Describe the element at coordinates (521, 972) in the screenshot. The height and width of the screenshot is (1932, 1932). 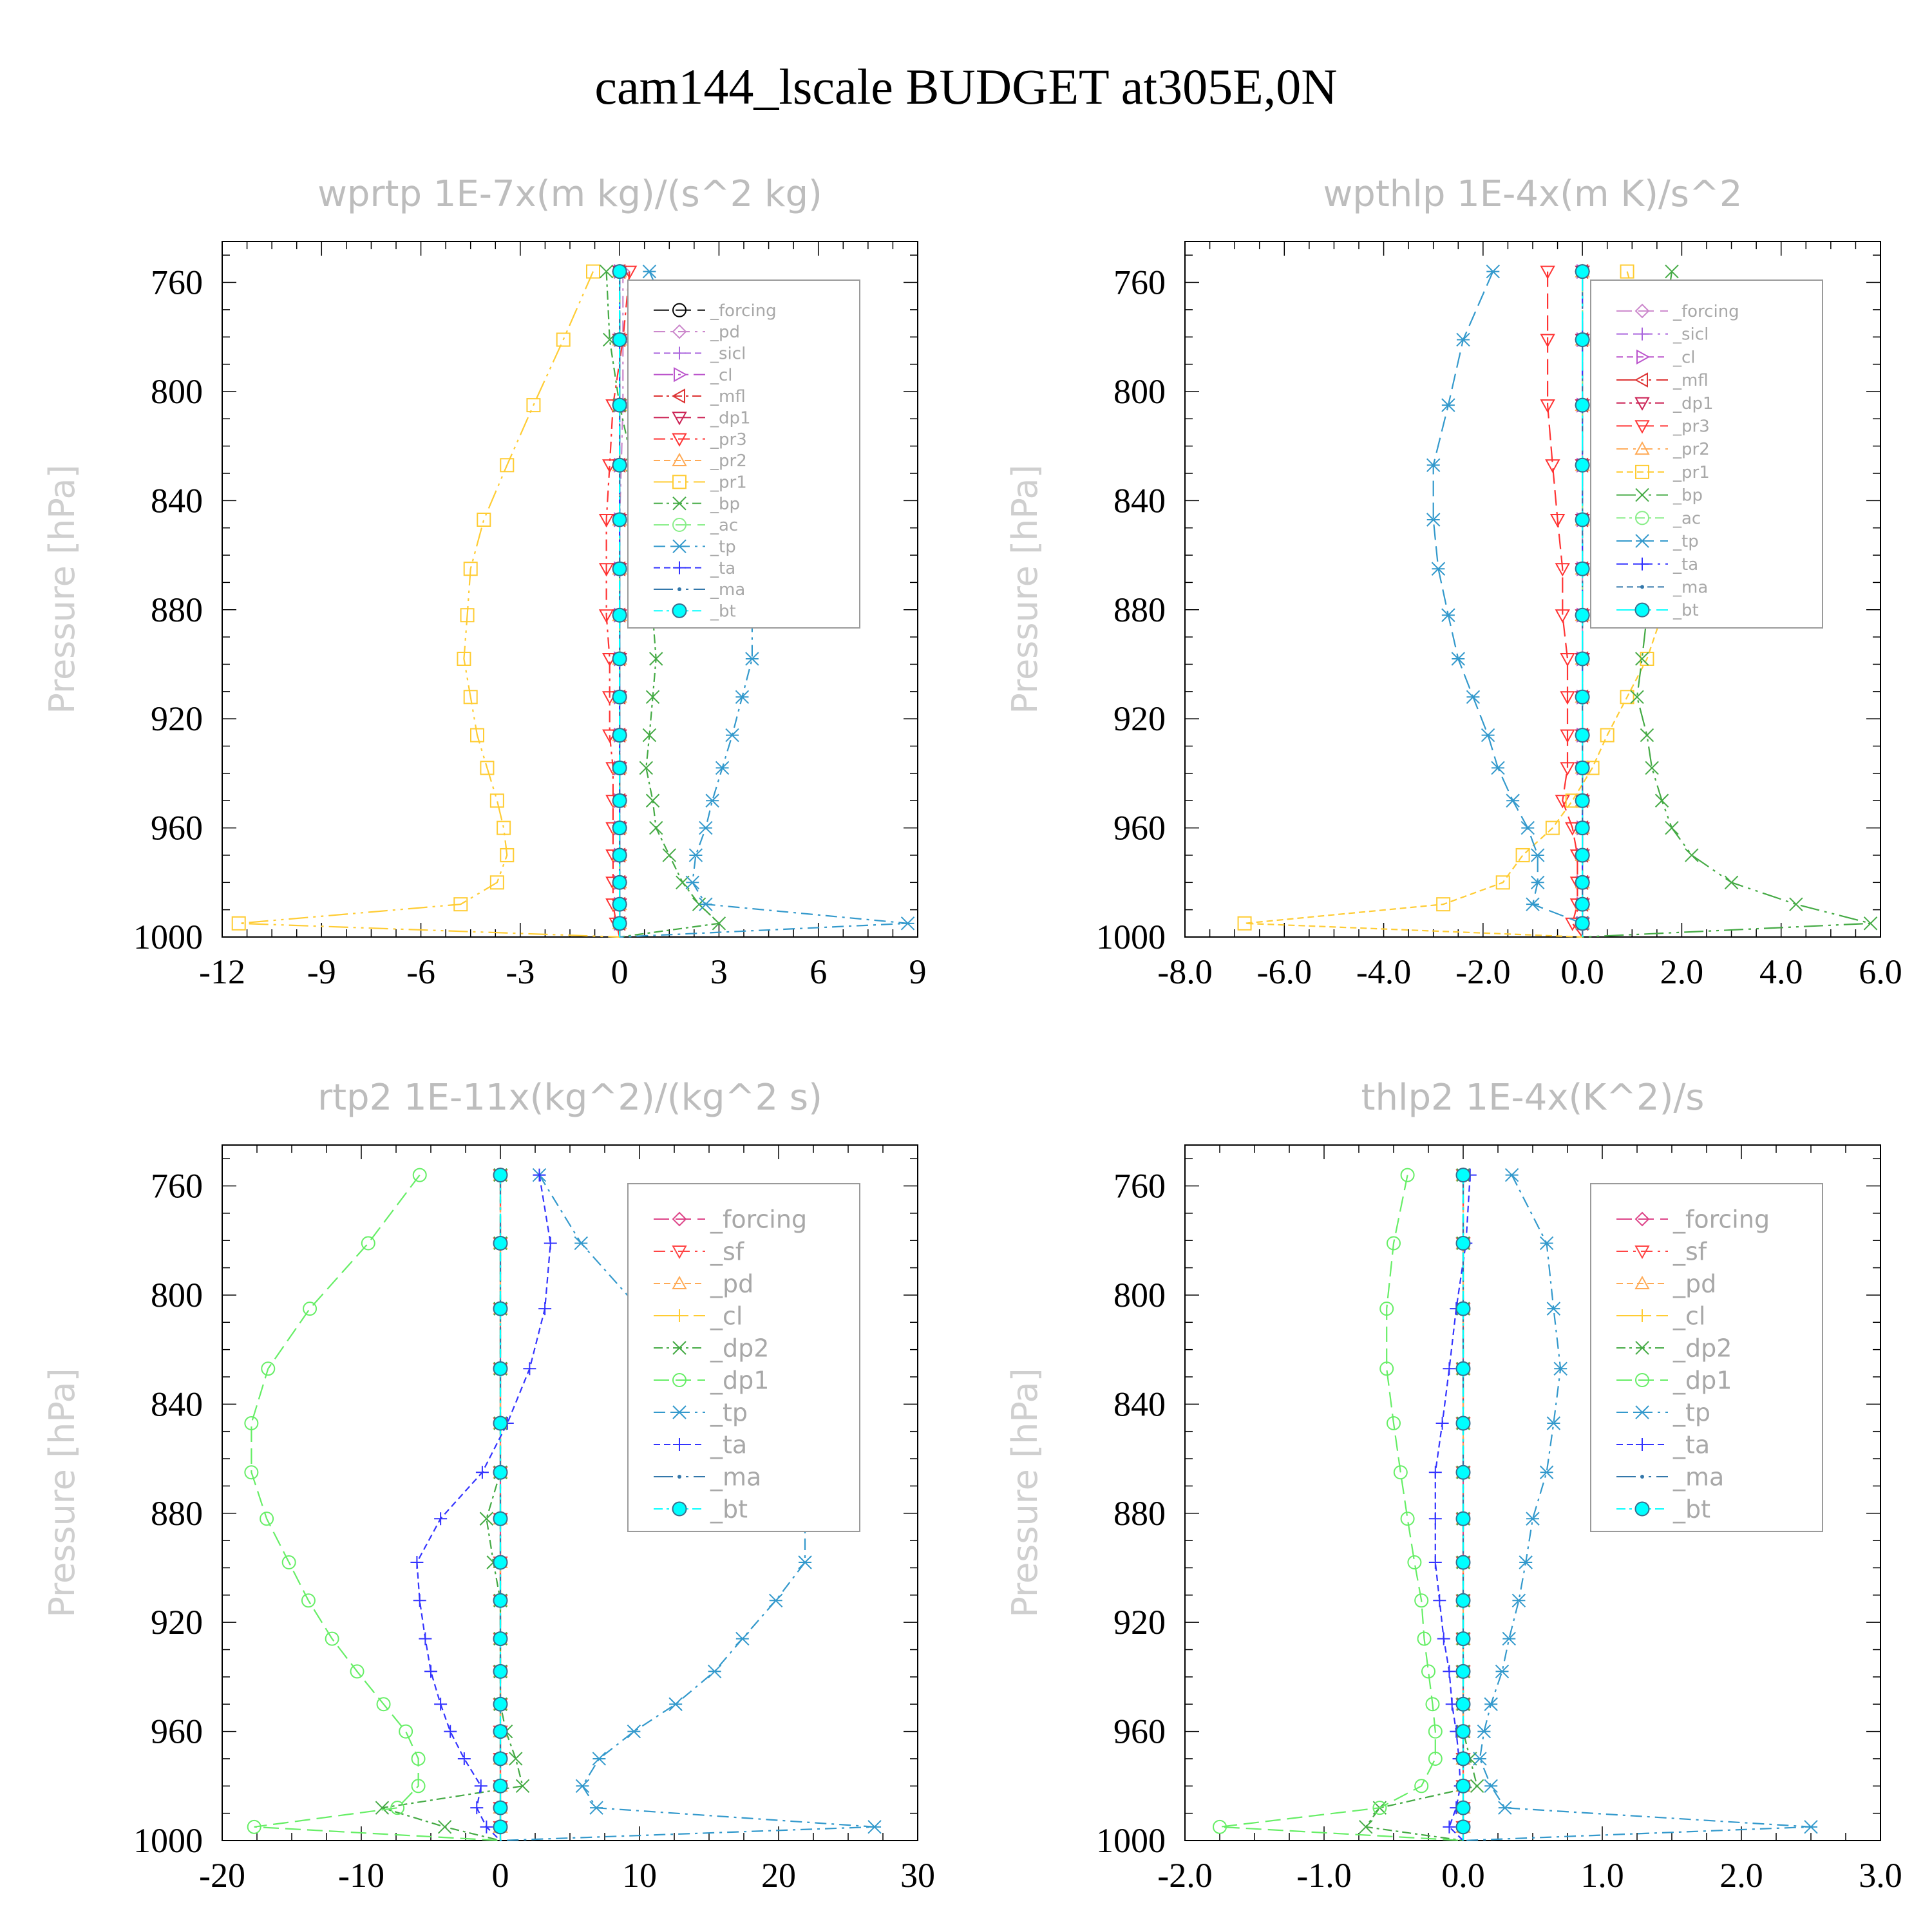
I see `x-tick-label: -3` at that location.